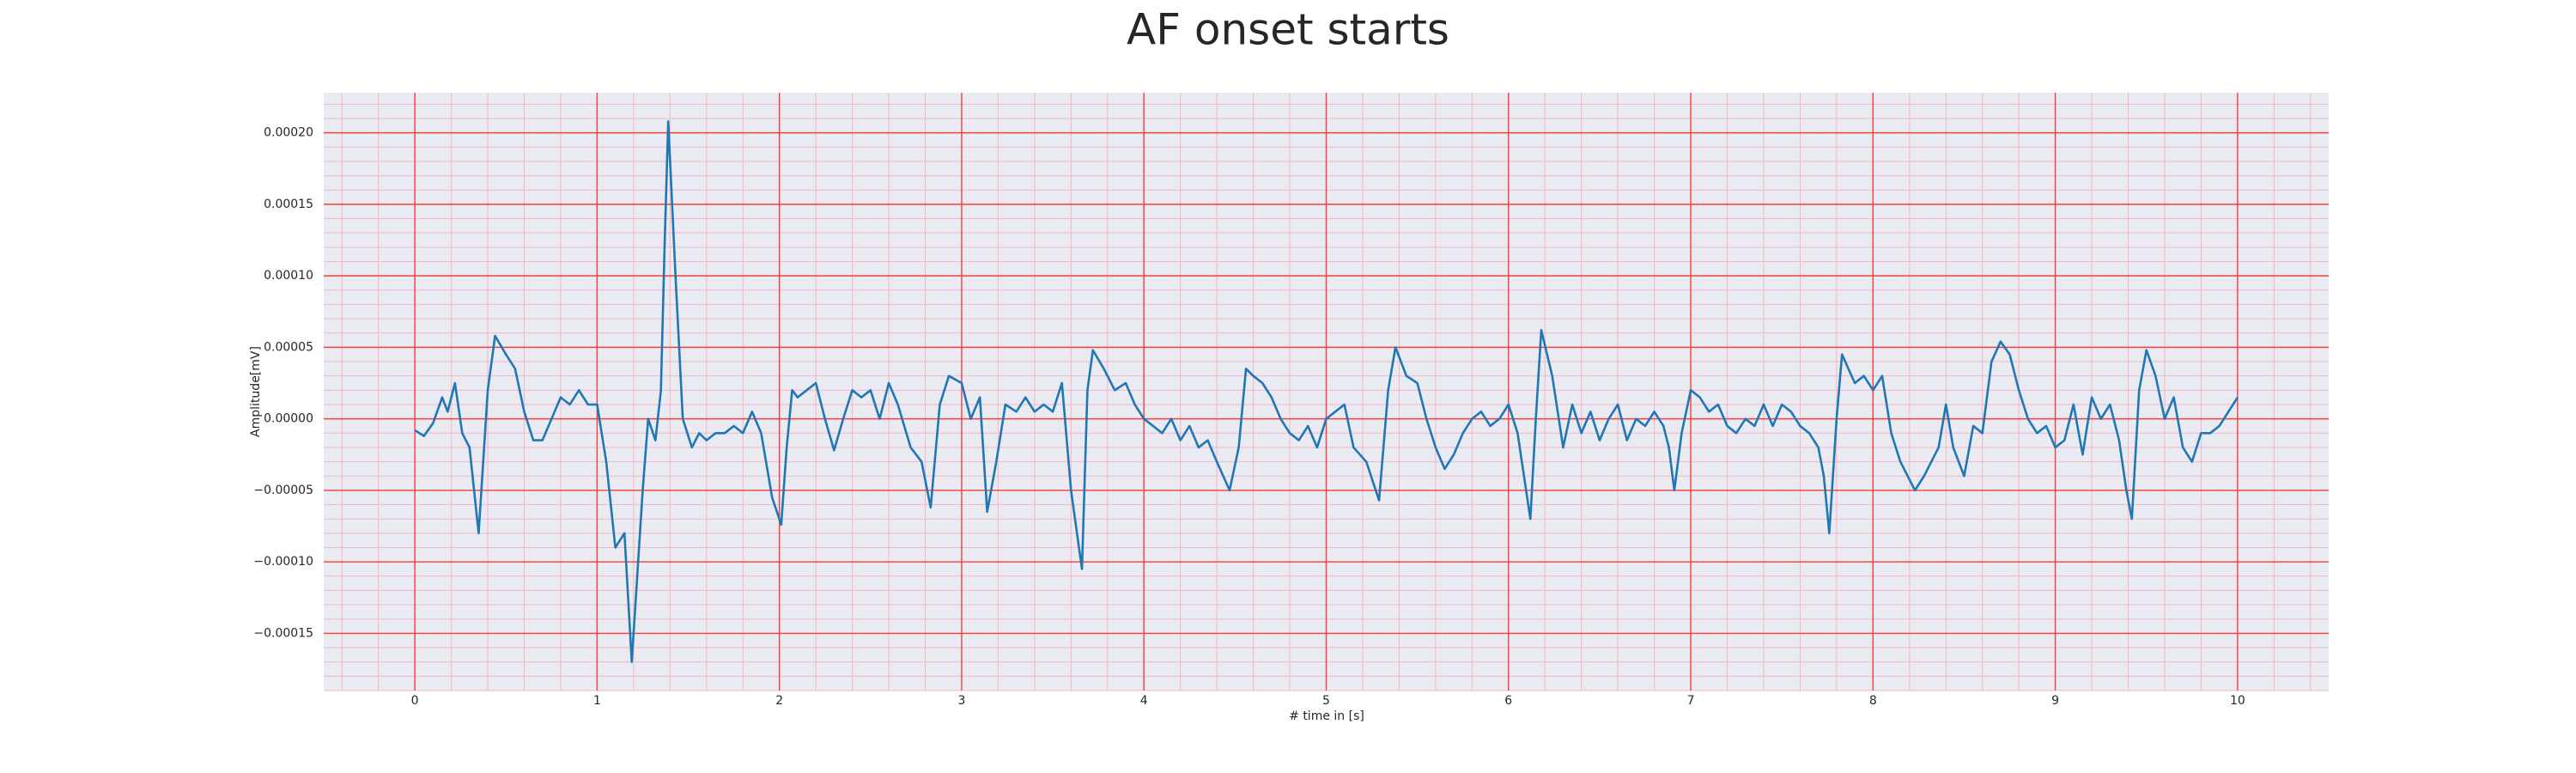 Image resolution: width=2576 pixels, height=773 pixels. What do you see at coordinates (1288, 30) in the screenshot?
I see `chart-title: AF onset starts` at bounding box center [1288, 30].